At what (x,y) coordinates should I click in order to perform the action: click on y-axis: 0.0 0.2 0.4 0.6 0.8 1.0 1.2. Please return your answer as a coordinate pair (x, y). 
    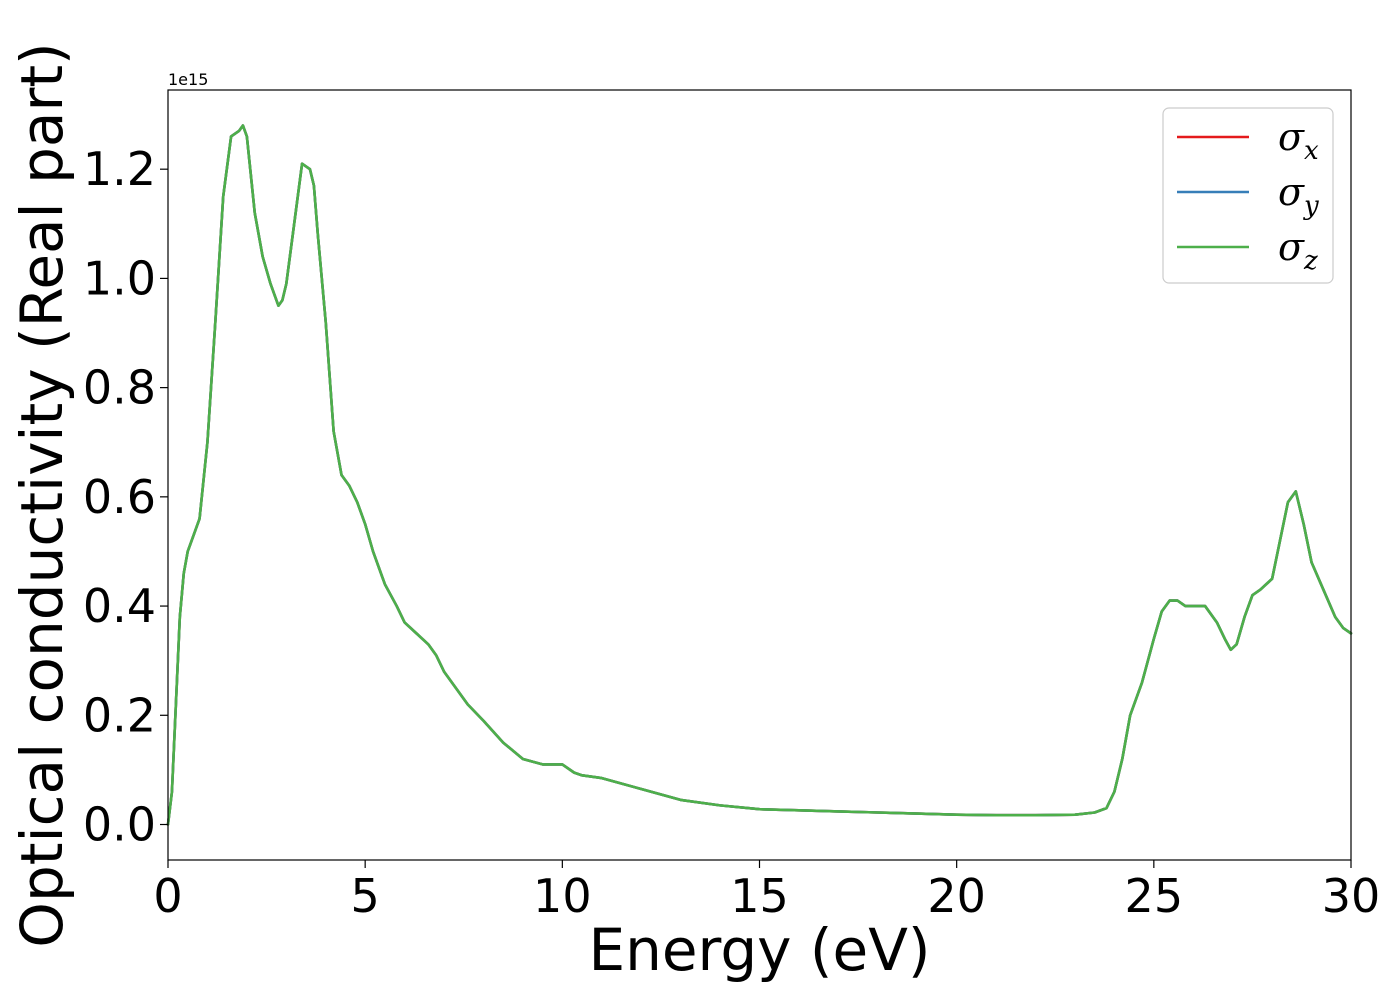
    Looking at the image, I should click on (125, 497).